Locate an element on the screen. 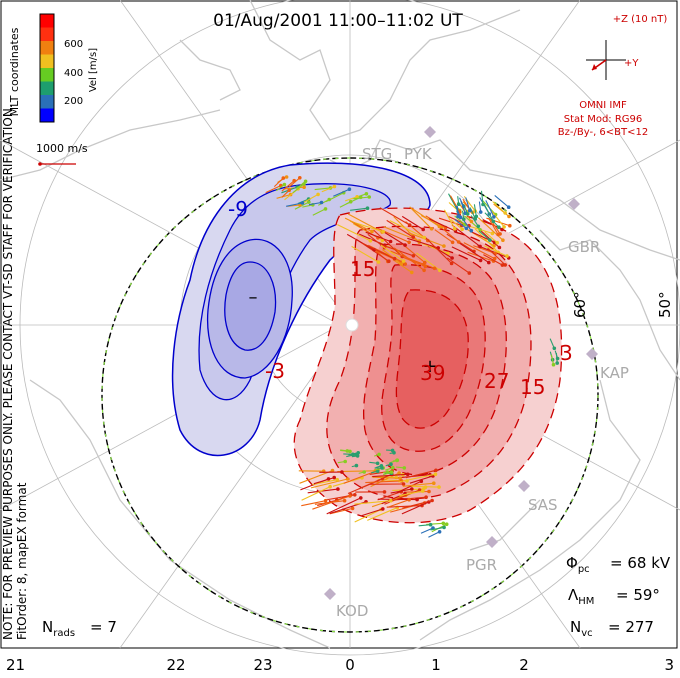 This screenshot has height=678, width=680. mlt-tick-1: 1 is located at coordinates (436, 665).